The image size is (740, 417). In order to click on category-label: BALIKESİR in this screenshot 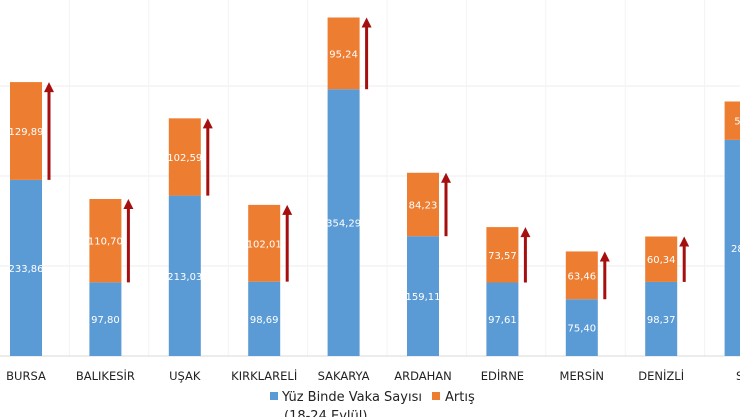, I will do `click(105, 375)`.